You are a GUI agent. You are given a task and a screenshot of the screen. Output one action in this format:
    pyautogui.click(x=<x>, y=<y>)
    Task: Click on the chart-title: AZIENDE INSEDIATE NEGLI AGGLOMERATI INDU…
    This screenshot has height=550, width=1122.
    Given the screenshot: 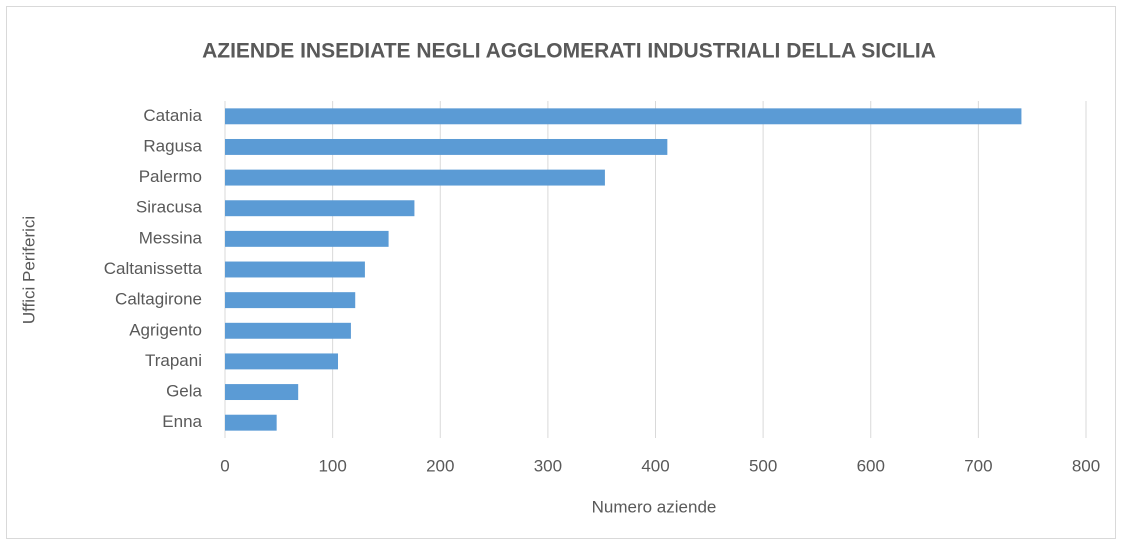 What is the action you would take?
    pyautogui.click(x=569, y=51)
    